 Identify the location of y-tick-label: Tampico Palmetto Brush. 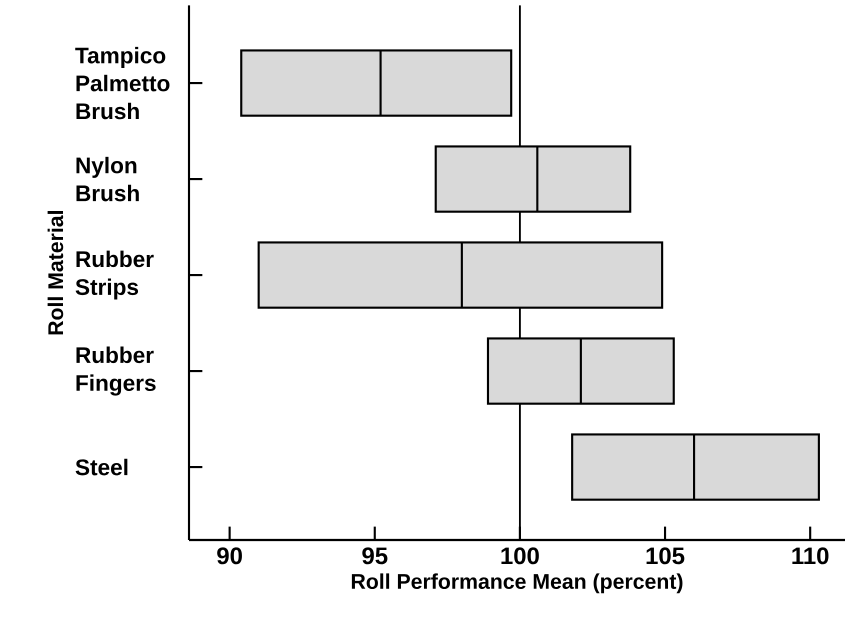
(122, 83).